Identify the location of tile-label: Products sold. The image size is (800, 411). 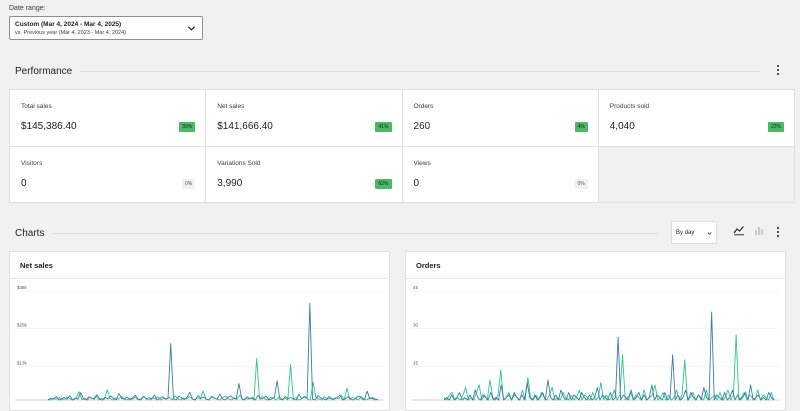
(629, 106).